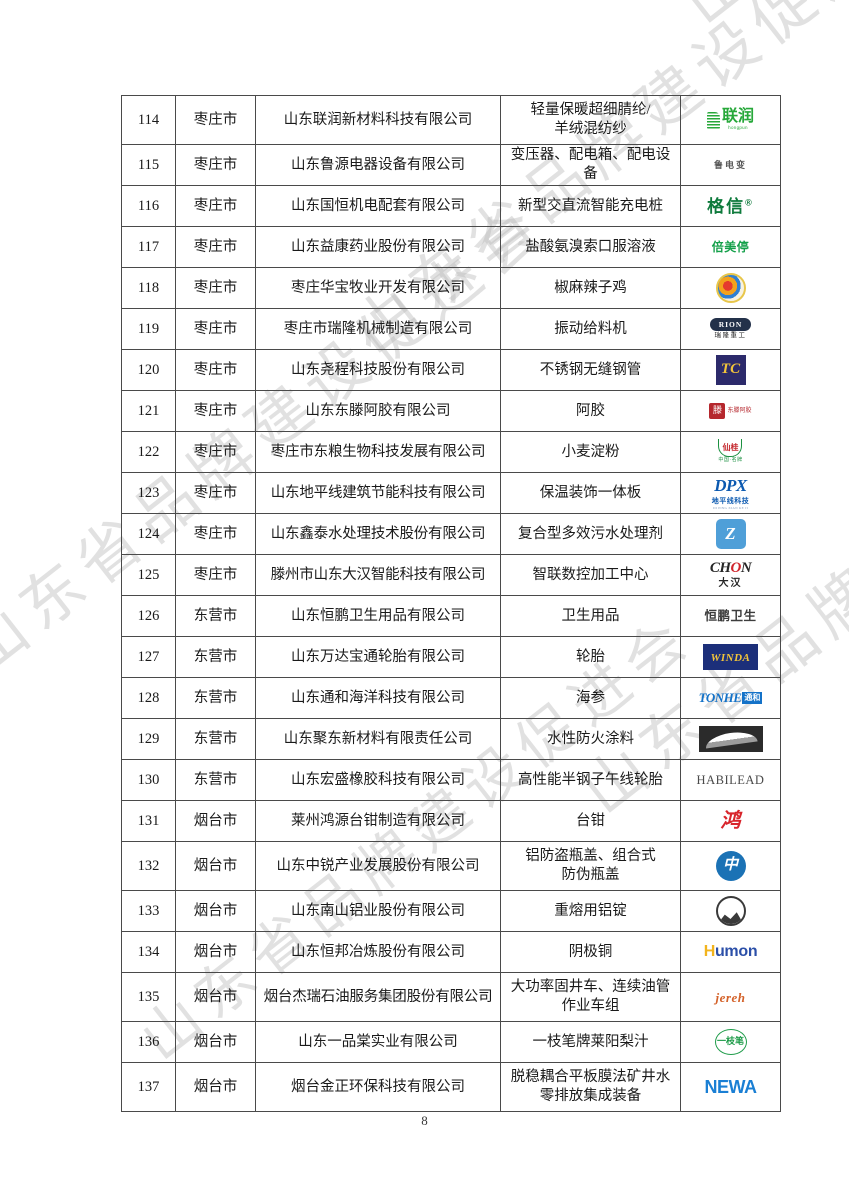  Describe the element at coordinates (730, 952) in the screenshot. I see `row-logo-cell: Humon` at that location.